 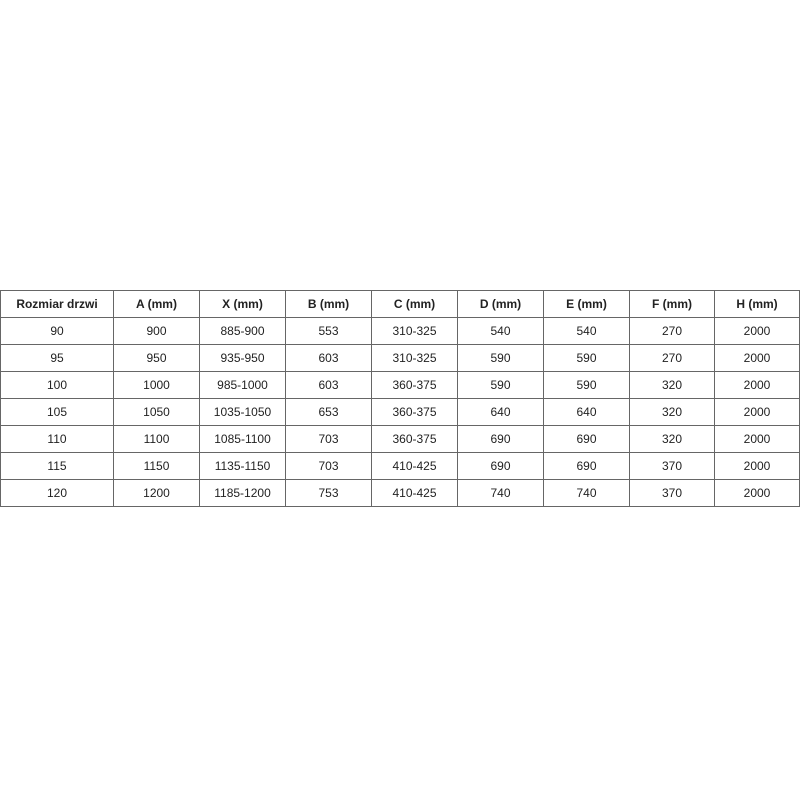 I want to click on table-cell: 935-950, so click(x=242, y=358).